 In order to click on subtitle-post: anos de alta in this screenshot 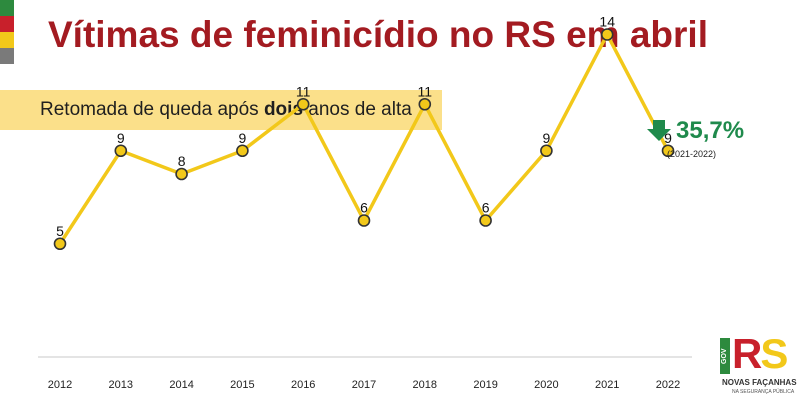, I will do `click(357, 109)`.